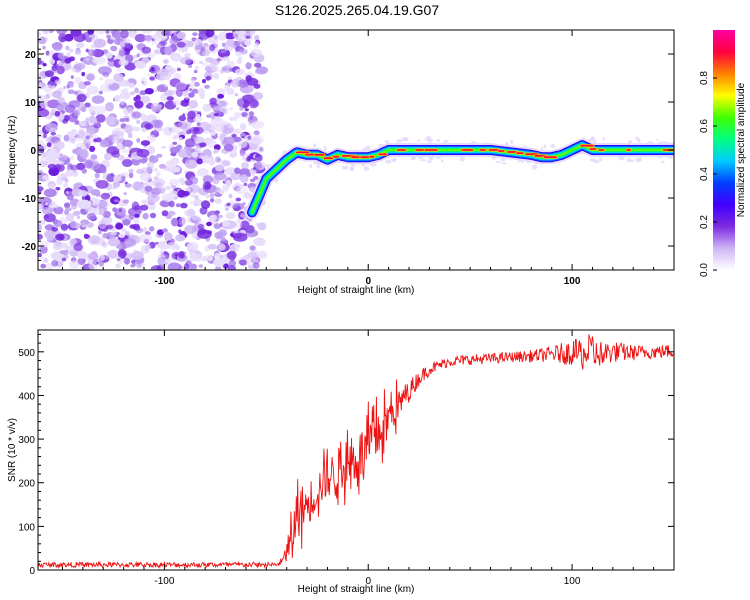 This screenshot has width=750, height=600. What do you see at coordinates (356, 290) in the screenshot?
I see `spectrogram-xlabel: Height of straight line (km)` at bounding box center [356, 290].